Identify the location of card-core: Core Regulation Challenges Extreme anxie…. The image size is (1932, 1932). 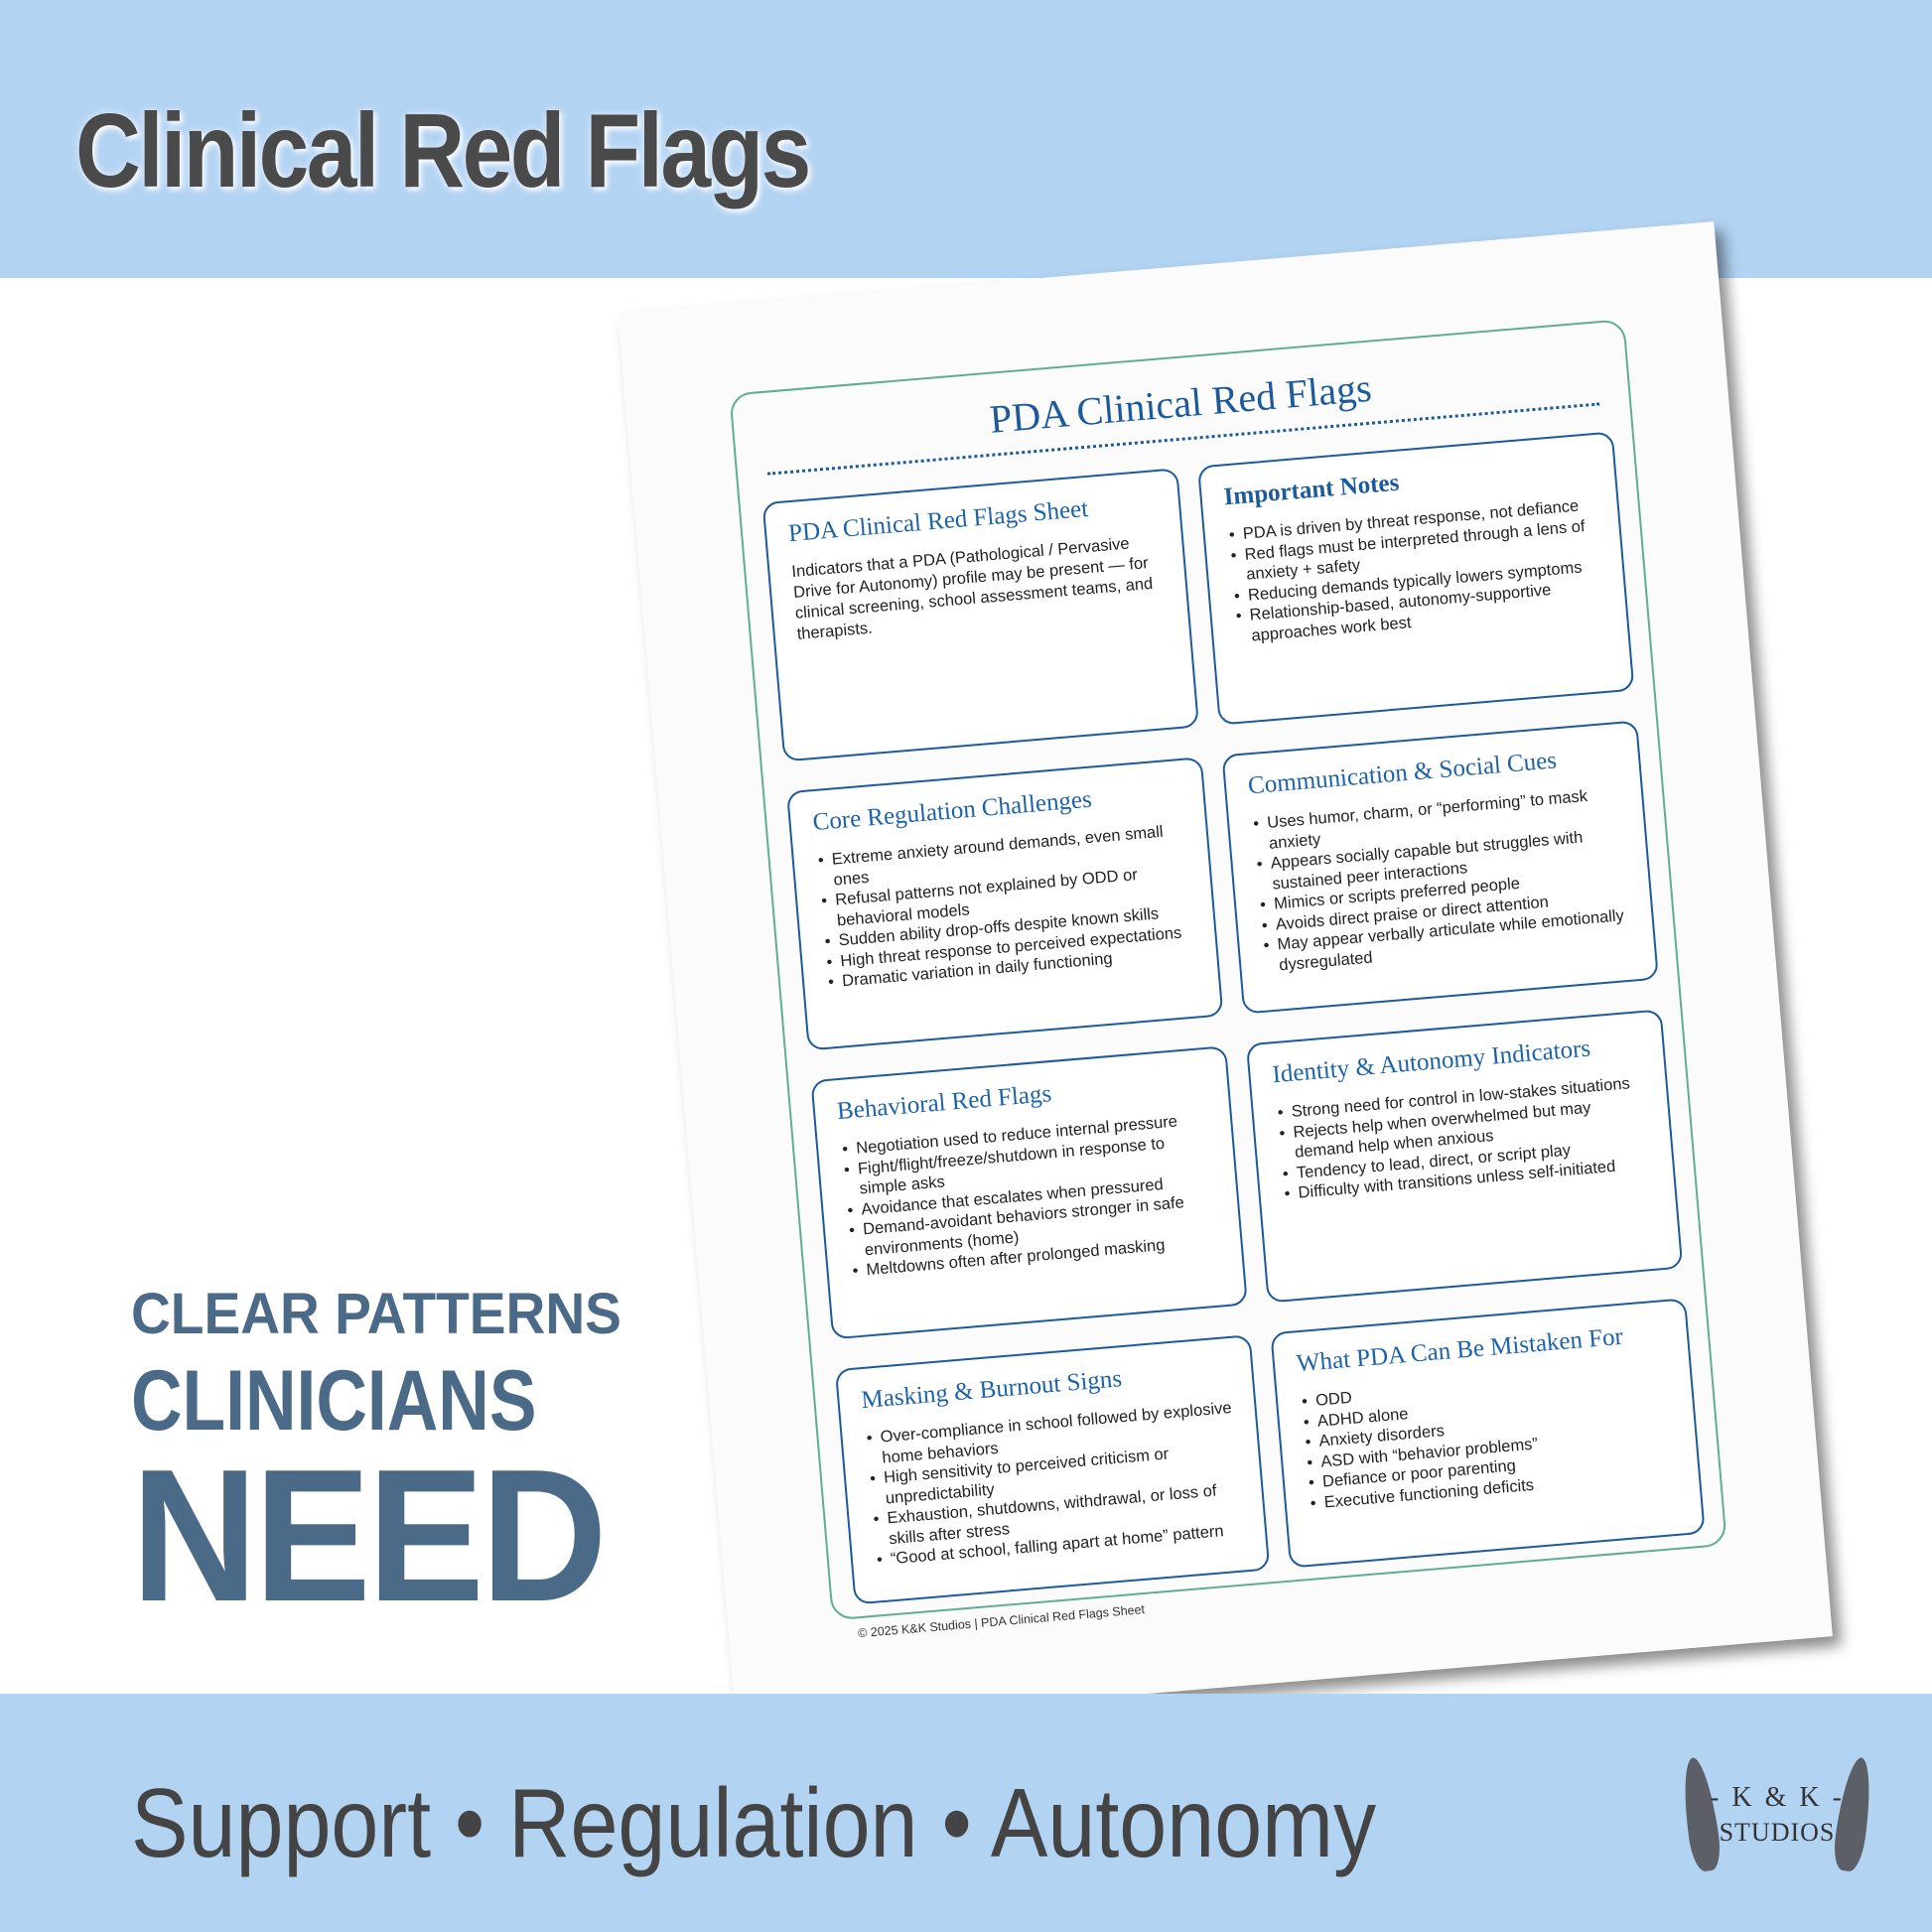
(1004, 904).